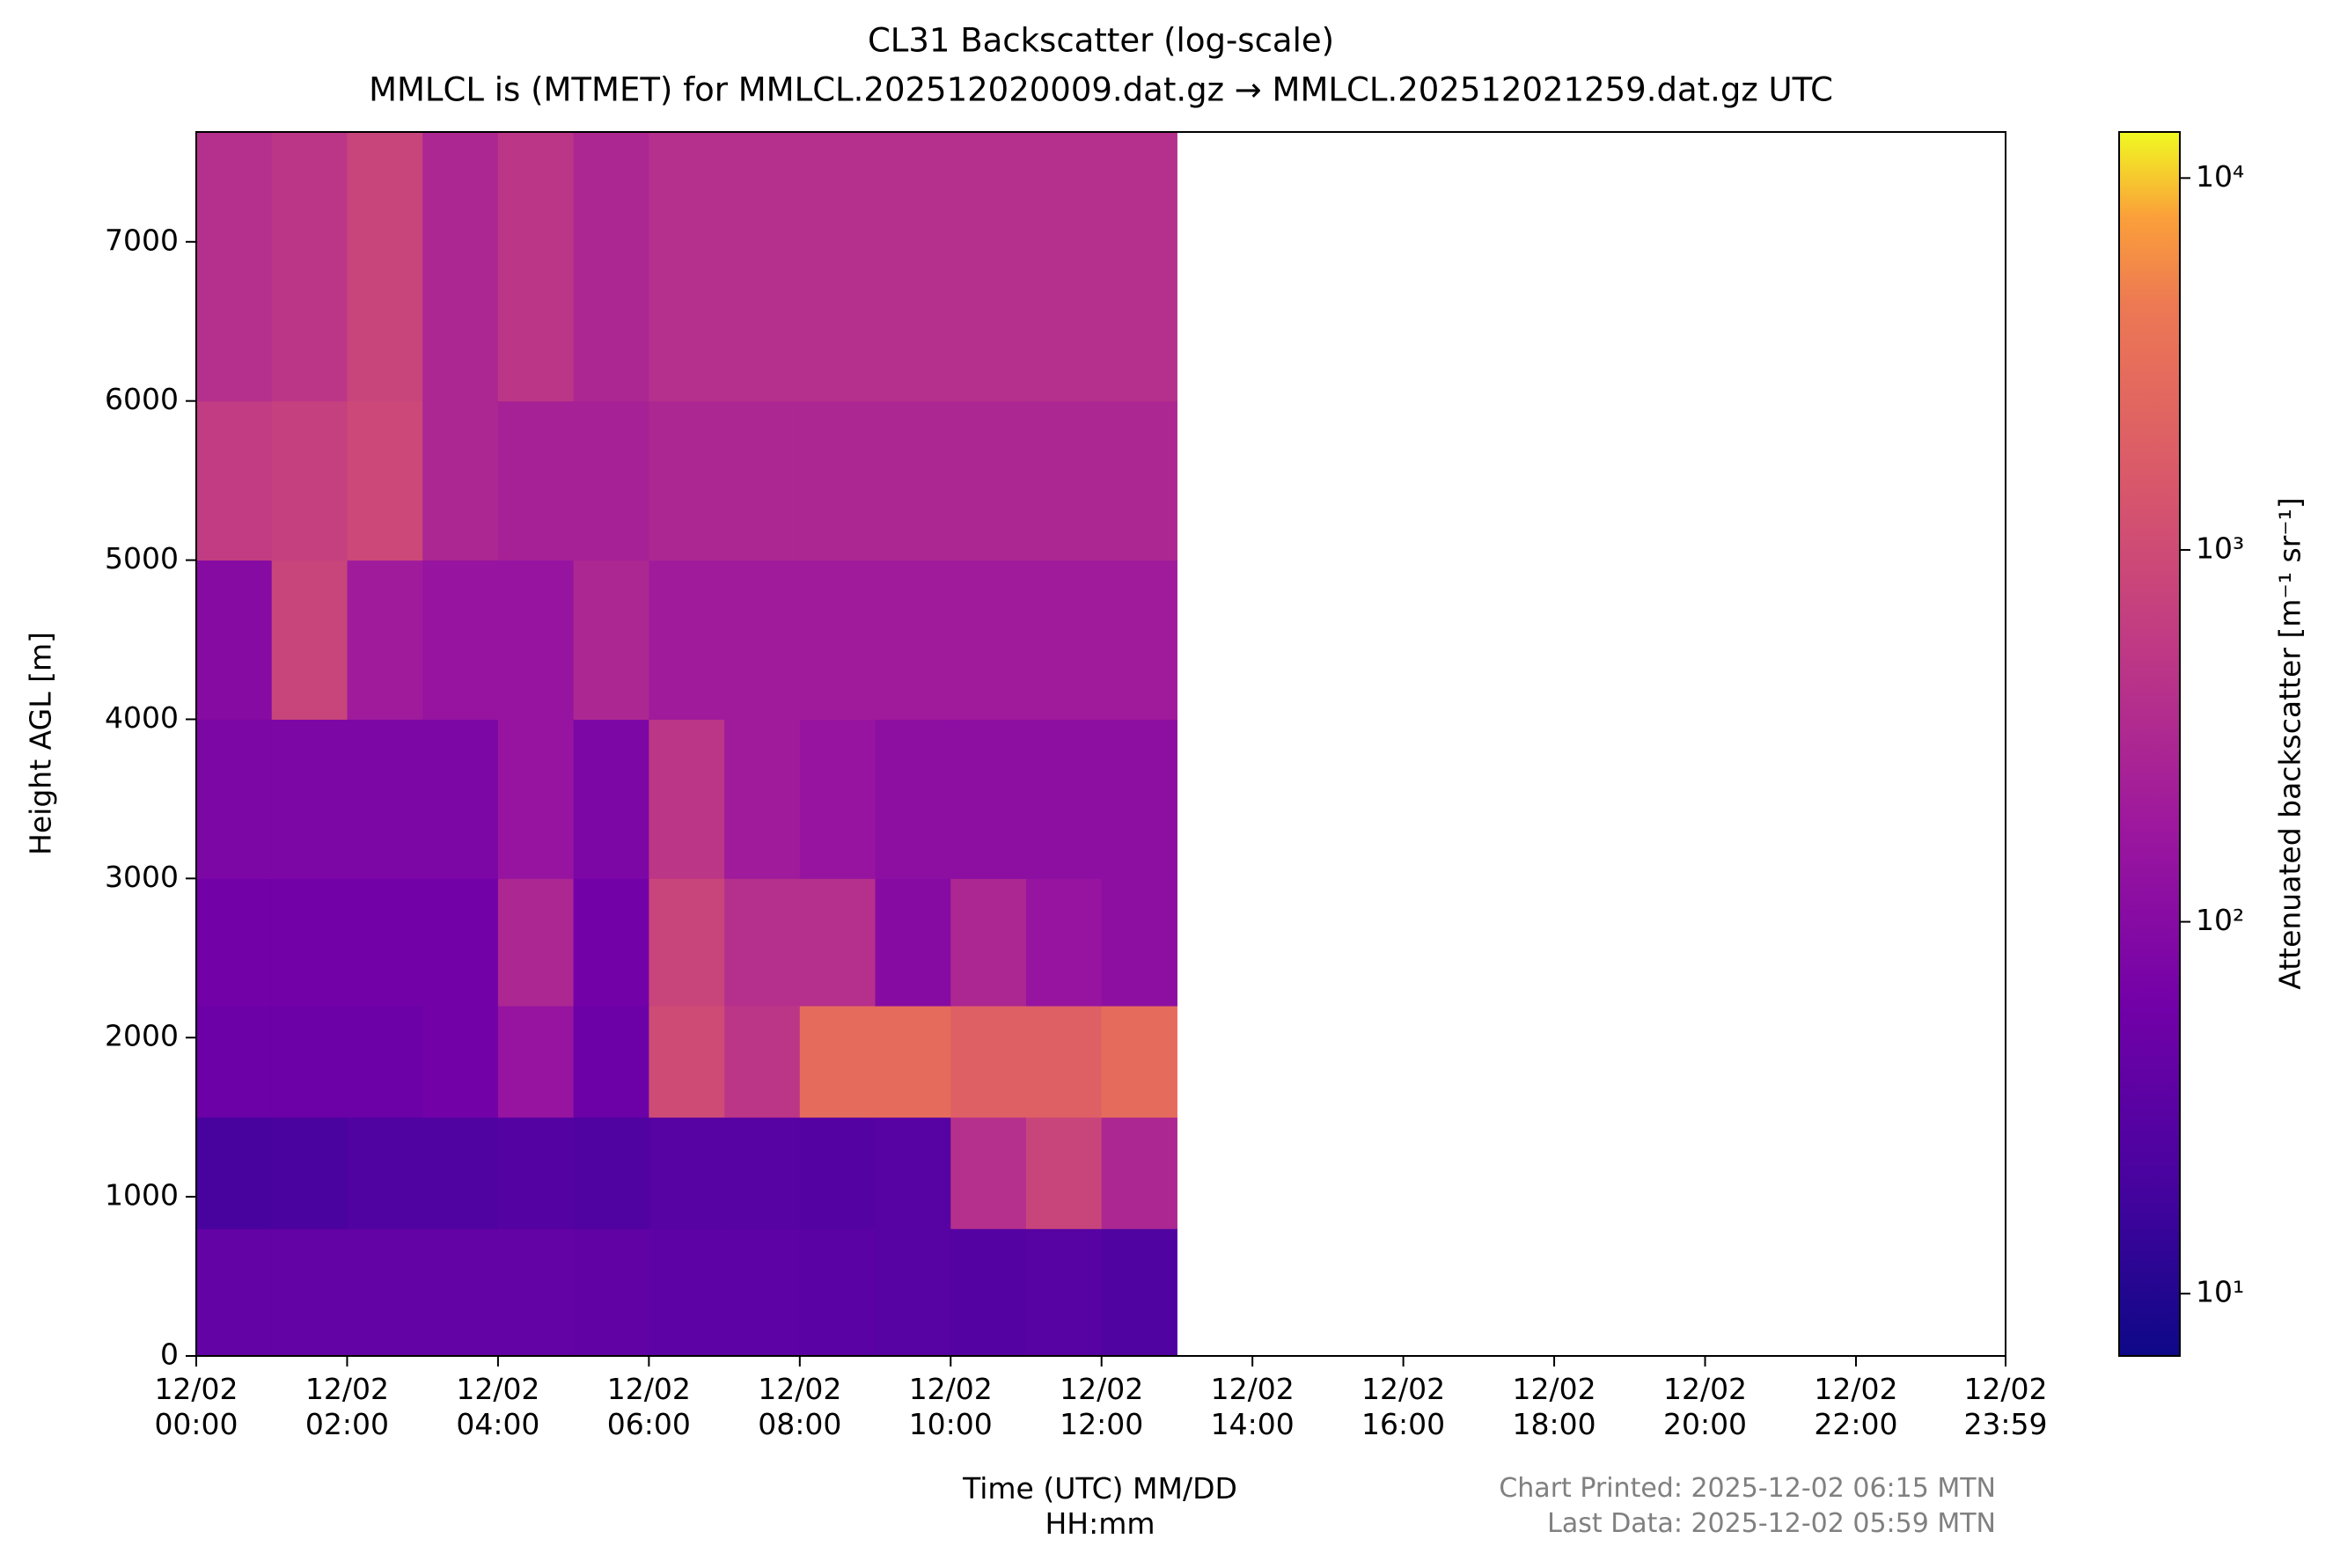 This screenshot has height=1568, width=2340. Describe the element at coordinates (1403, 1406) in the screenshot. I see `x-tick-label: 12/02 16:00` at that location.